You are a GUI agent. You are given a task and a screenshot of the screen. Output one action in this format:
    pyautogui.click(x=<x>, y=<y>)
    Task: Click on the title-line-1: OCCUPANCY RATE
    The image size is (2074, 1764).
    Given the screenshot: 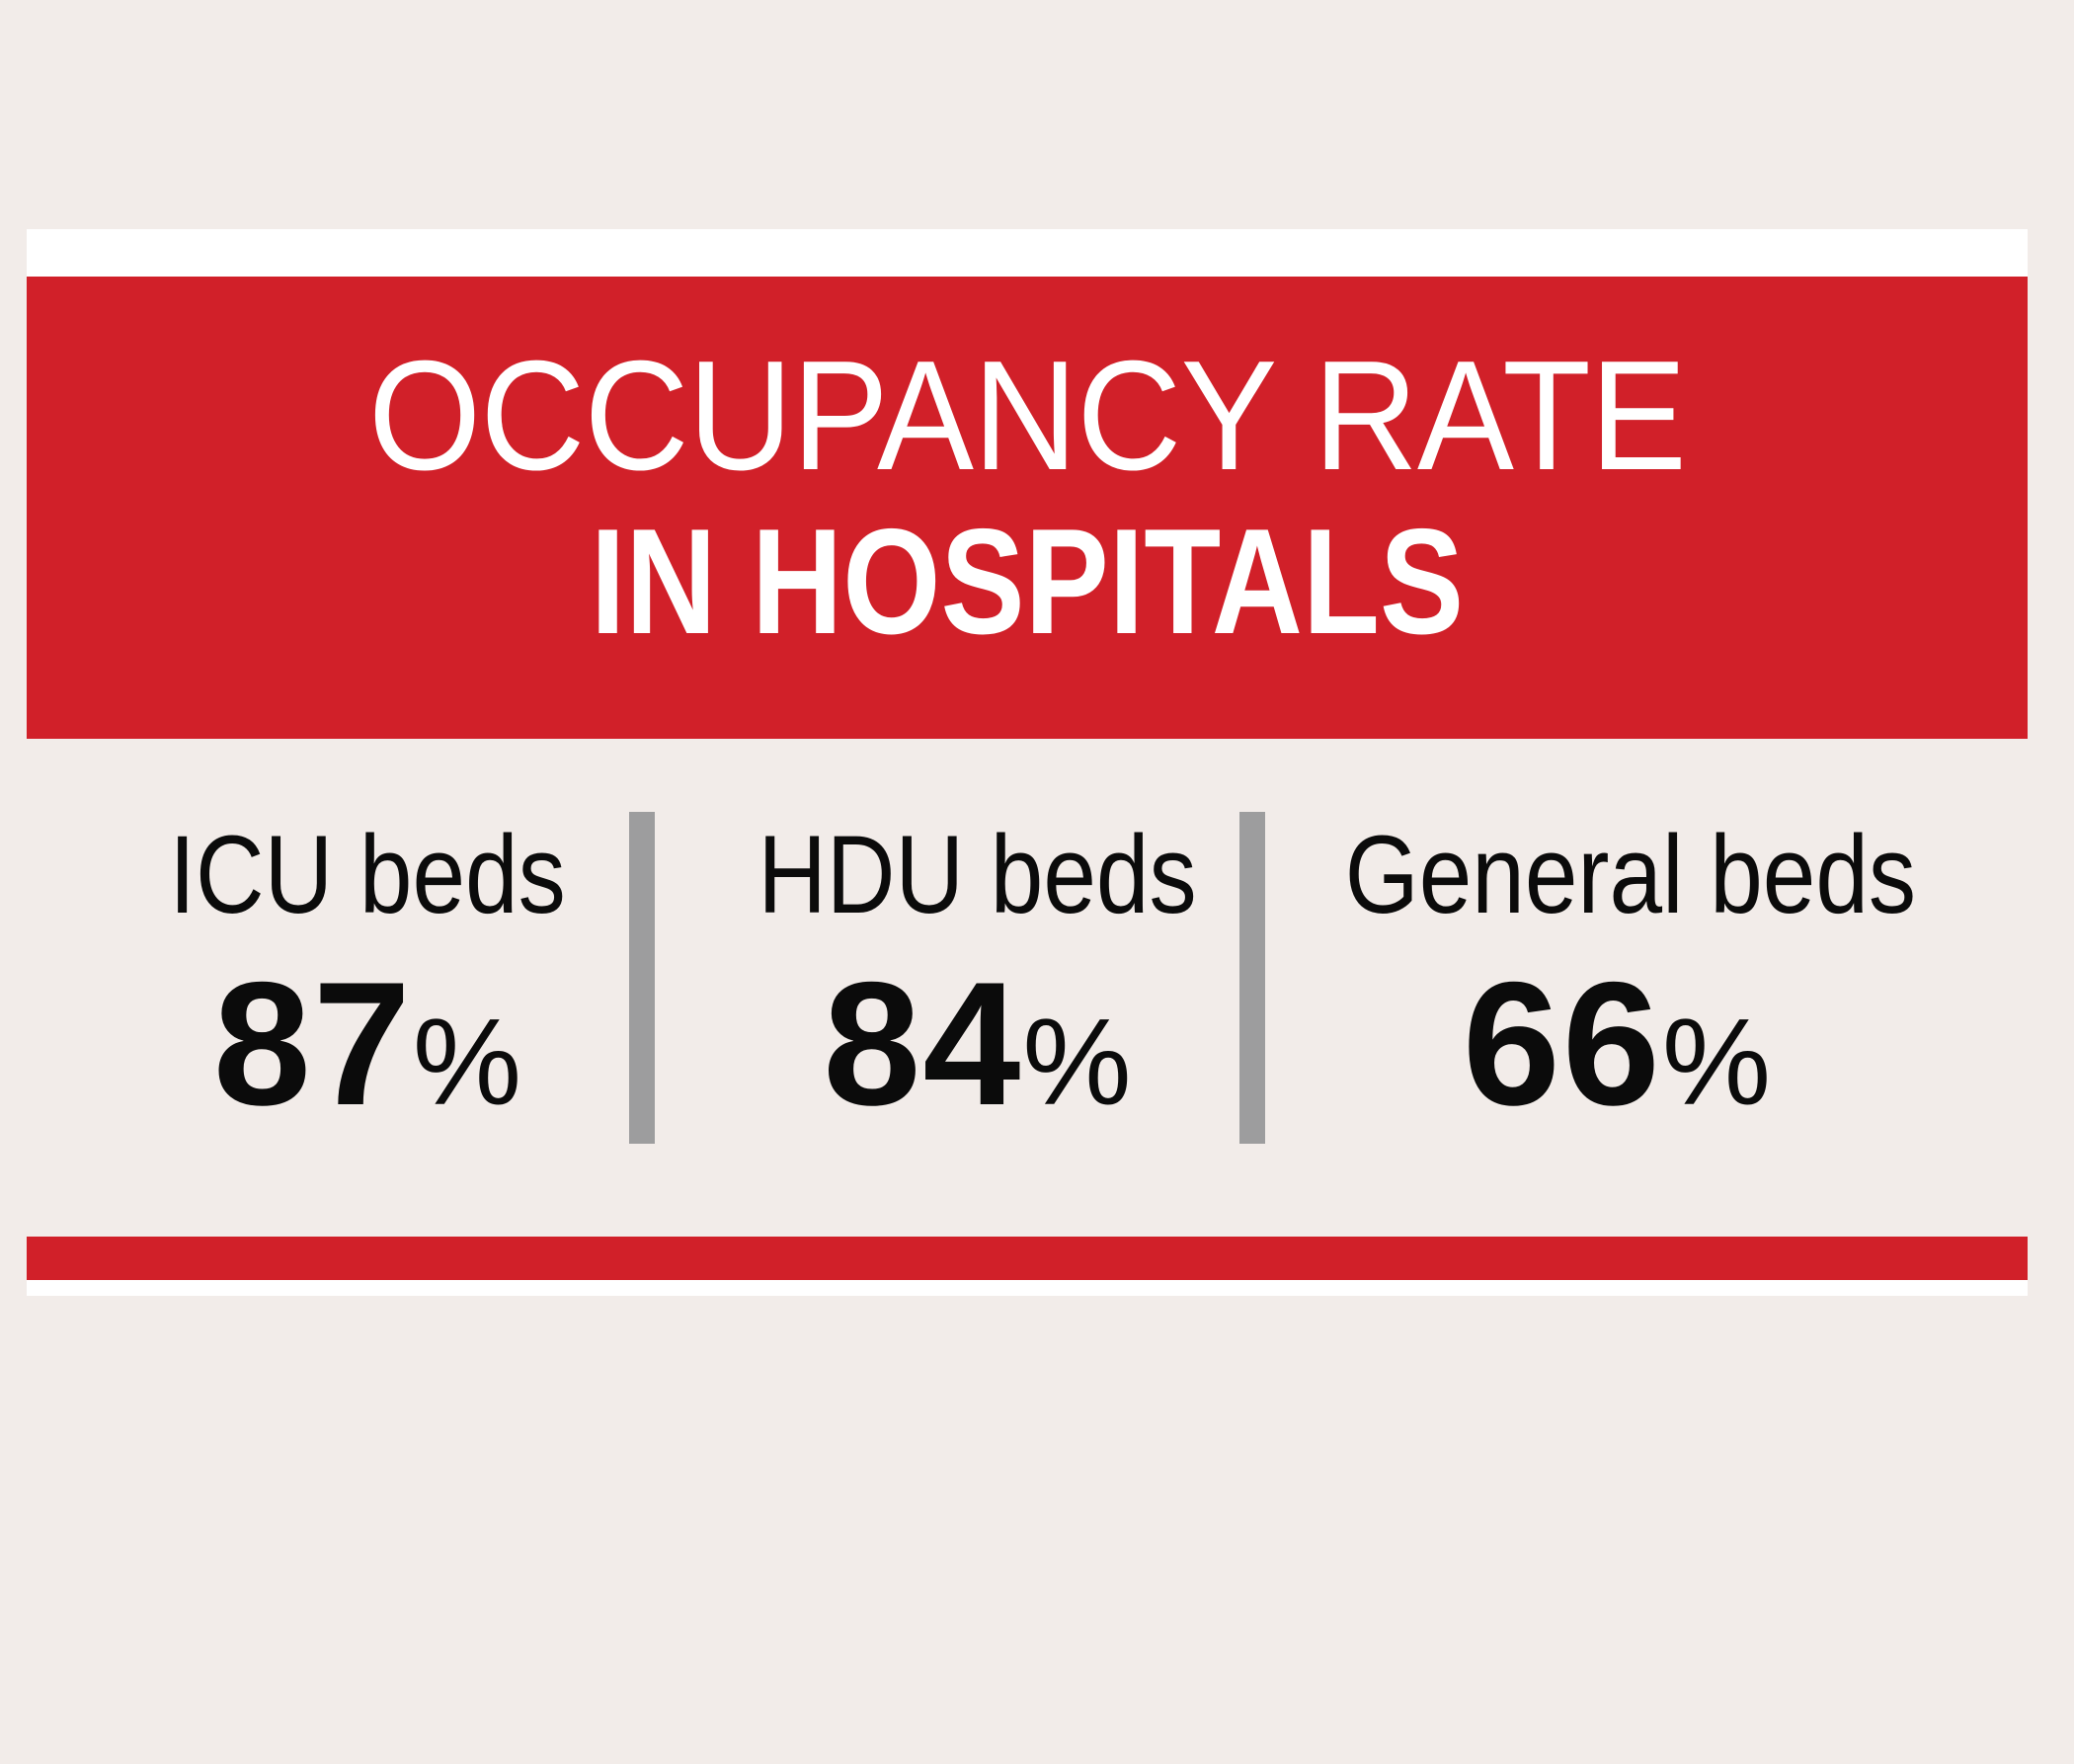 What is the action you would take?
    pyautogui.click(x=1027, y=416)
    